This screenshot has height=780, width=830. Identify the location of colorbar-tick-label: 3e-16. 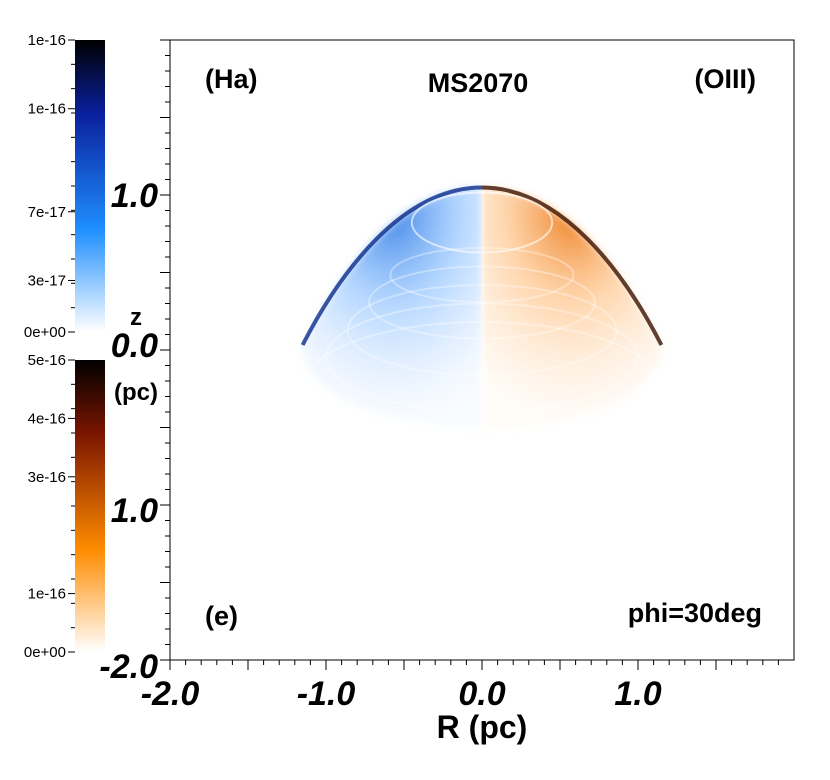
(47, 477).